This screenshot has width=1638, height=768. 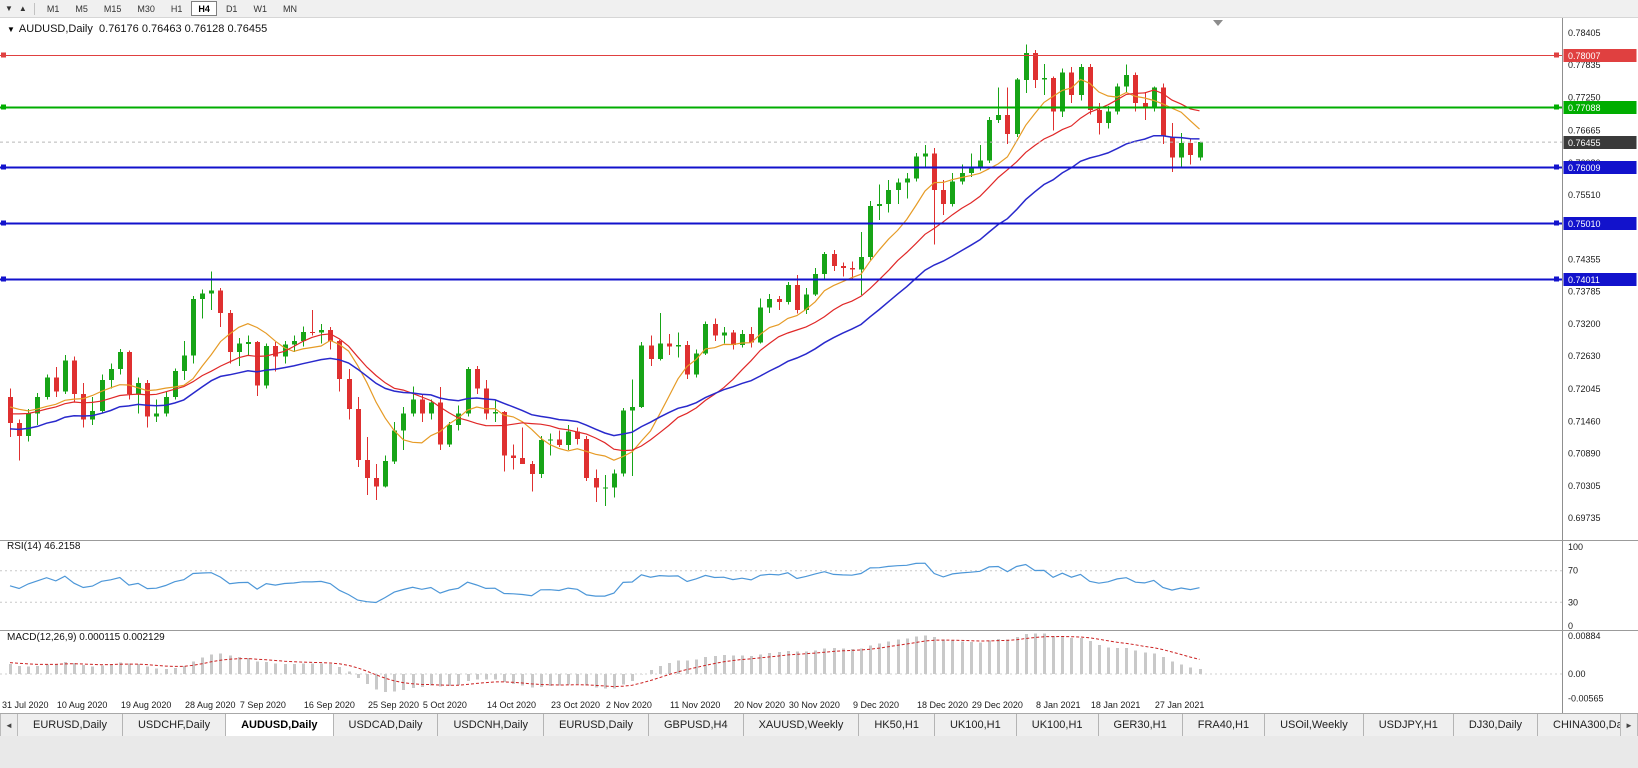 What do you see at coordinates (1584, 260) in the screenshot?
I see `svg-text: 0.74355` at bounding box center [1584, 260].